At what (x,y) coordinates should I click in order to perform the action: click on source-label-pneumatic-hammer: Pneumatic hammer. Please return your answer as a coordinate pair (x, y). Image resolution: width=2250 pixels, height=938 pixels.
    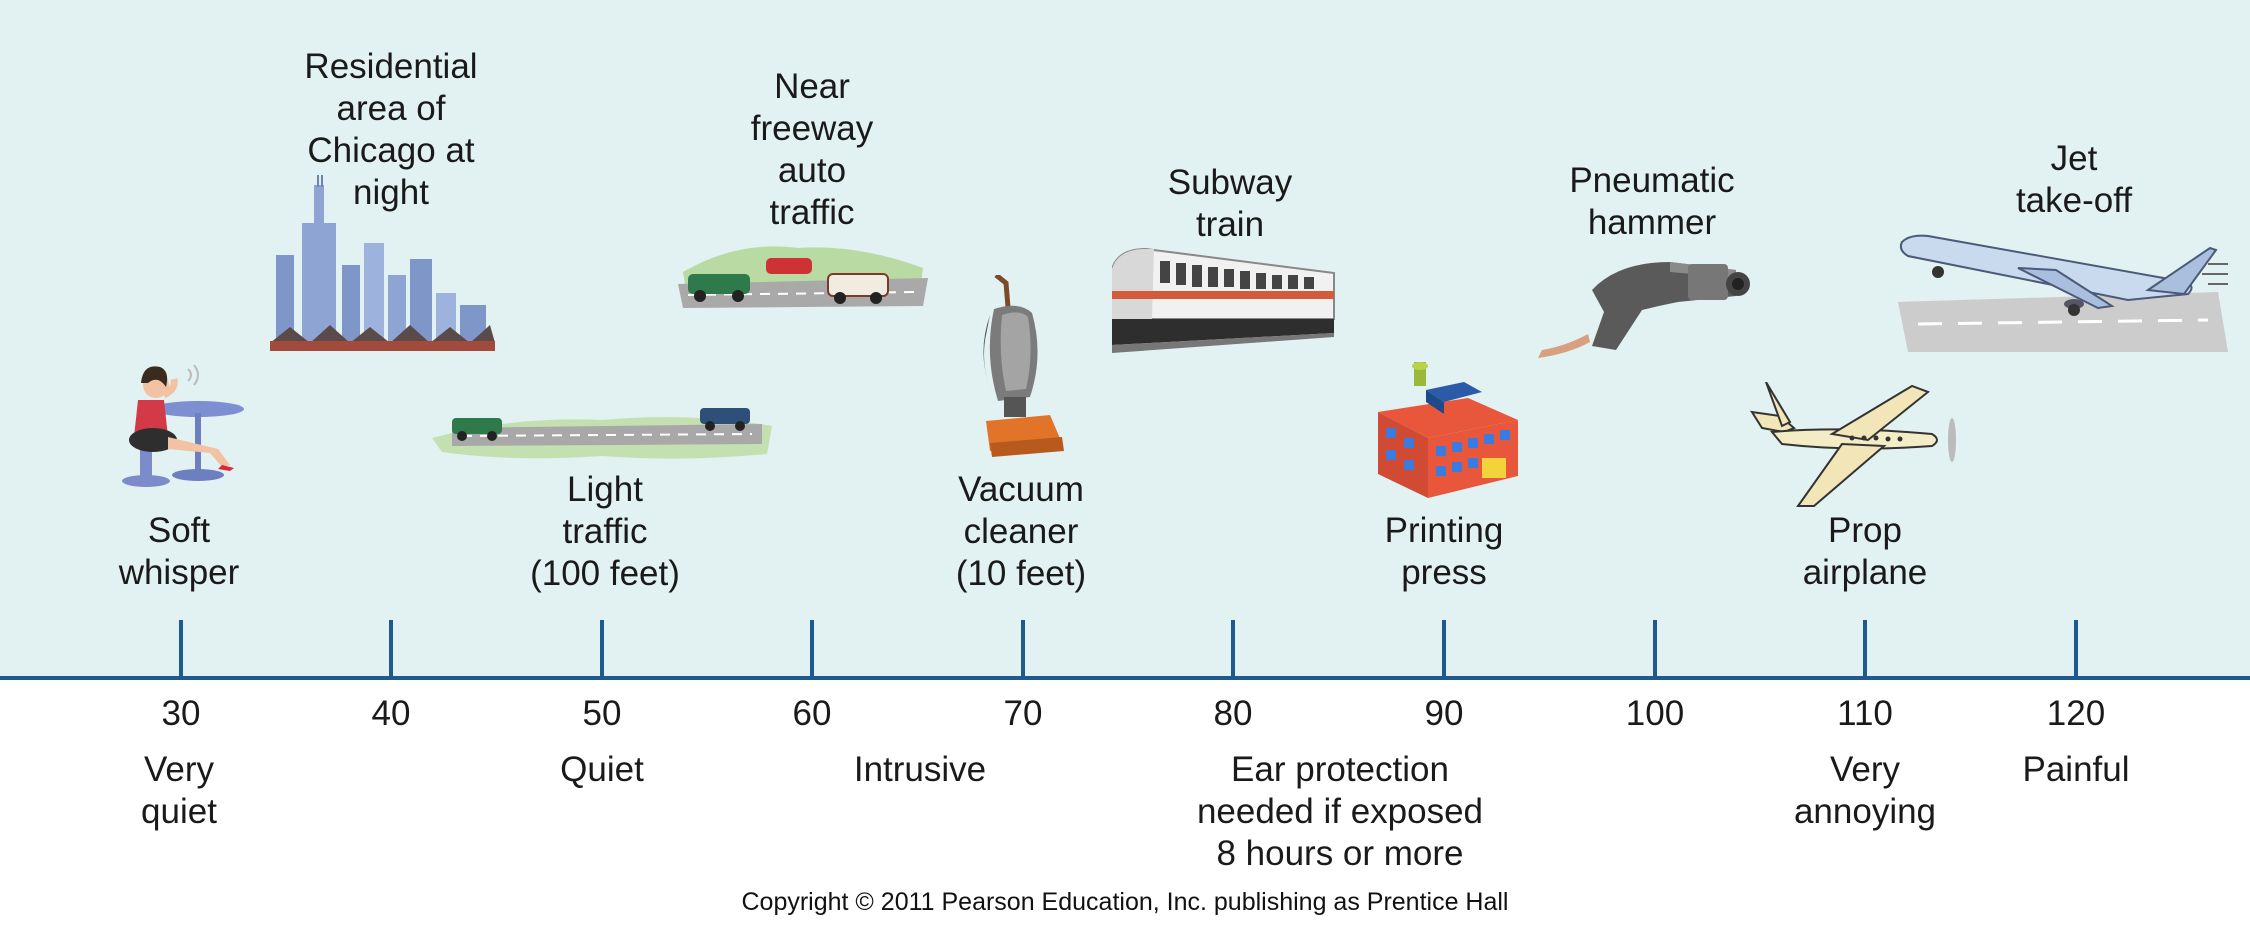
    Looking at the image, I should click on (1652, 201).